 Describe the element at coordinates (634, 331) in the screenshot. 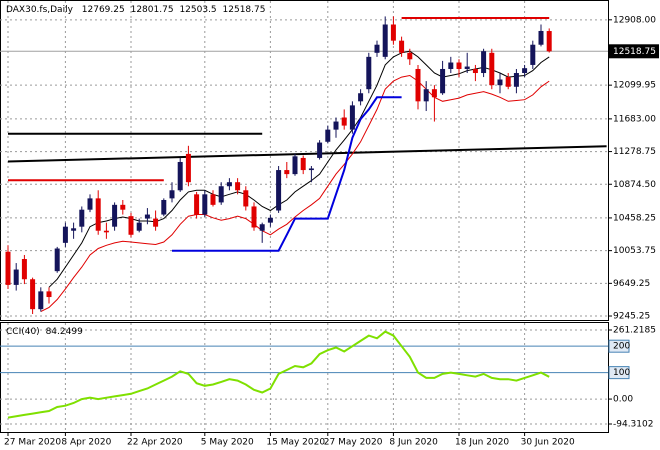

I see `y-tick-label: 261.2185` at that location.